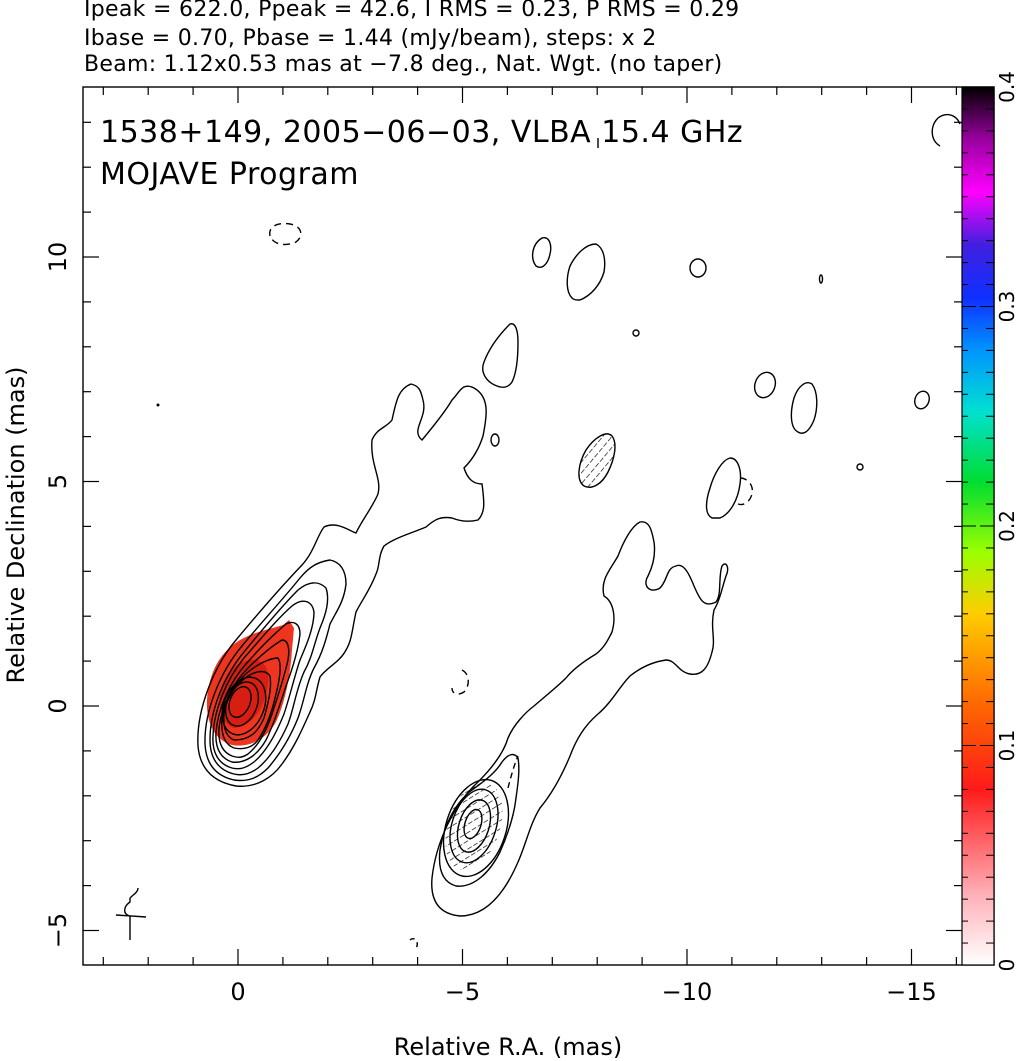  I want to click on negative-contour-lower, so click(414, 943).